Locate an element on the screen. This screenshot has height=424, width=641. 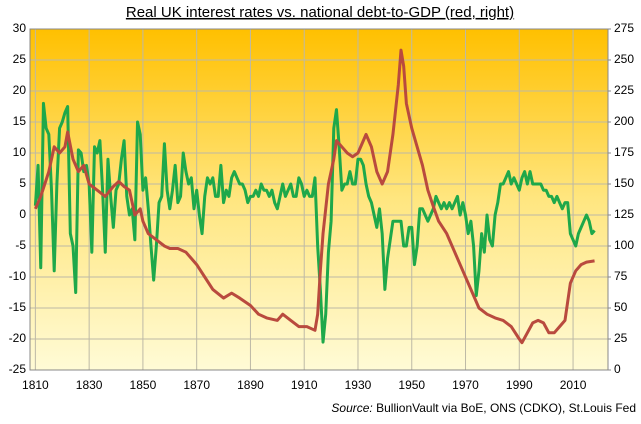
y2-tick-label: 275 is located at coordinates (624, 28).